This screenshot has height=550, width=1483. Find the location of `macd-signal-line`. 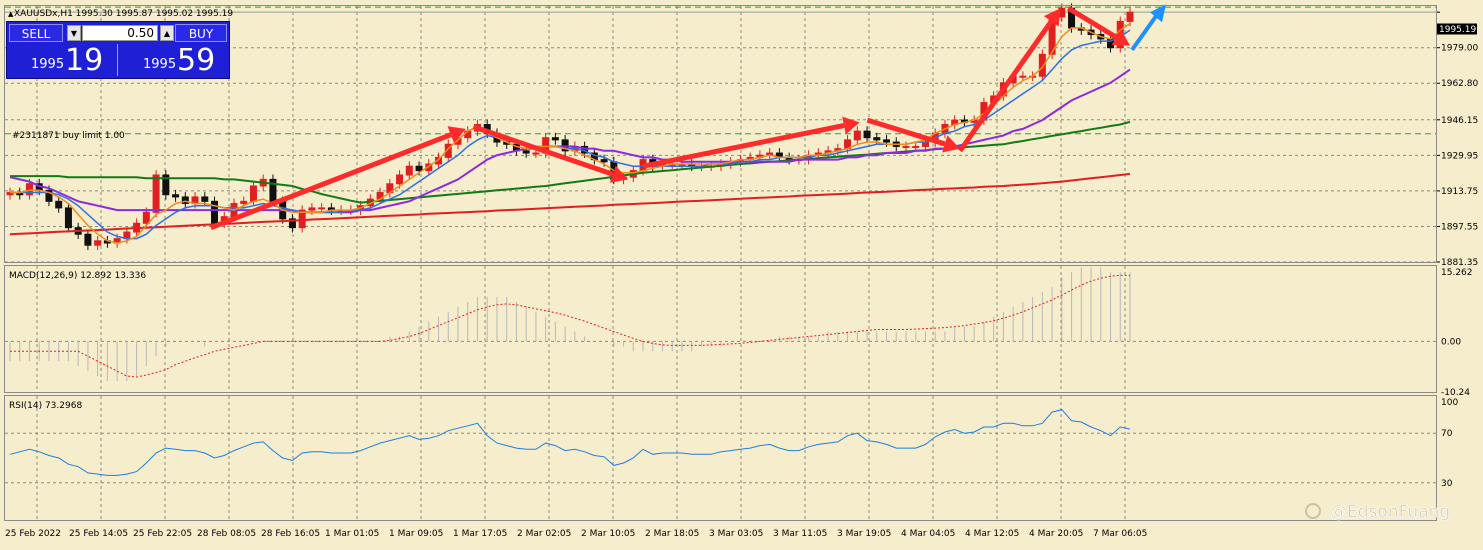

macd-signal-line is located at coordinates (570, 326).